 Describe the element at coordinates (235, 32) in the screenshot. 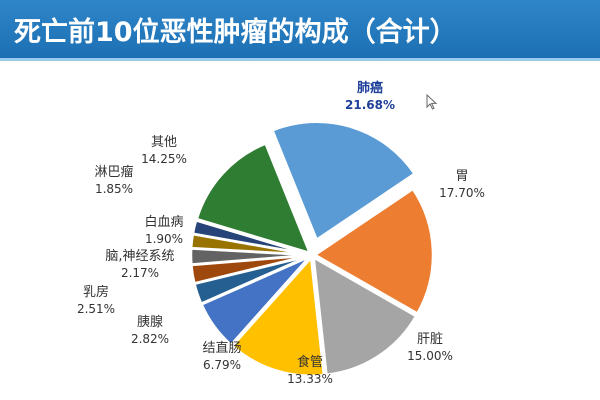

I see `chart-title: 死亡前10位恶性肿瘤的构成（合计）` at that location.